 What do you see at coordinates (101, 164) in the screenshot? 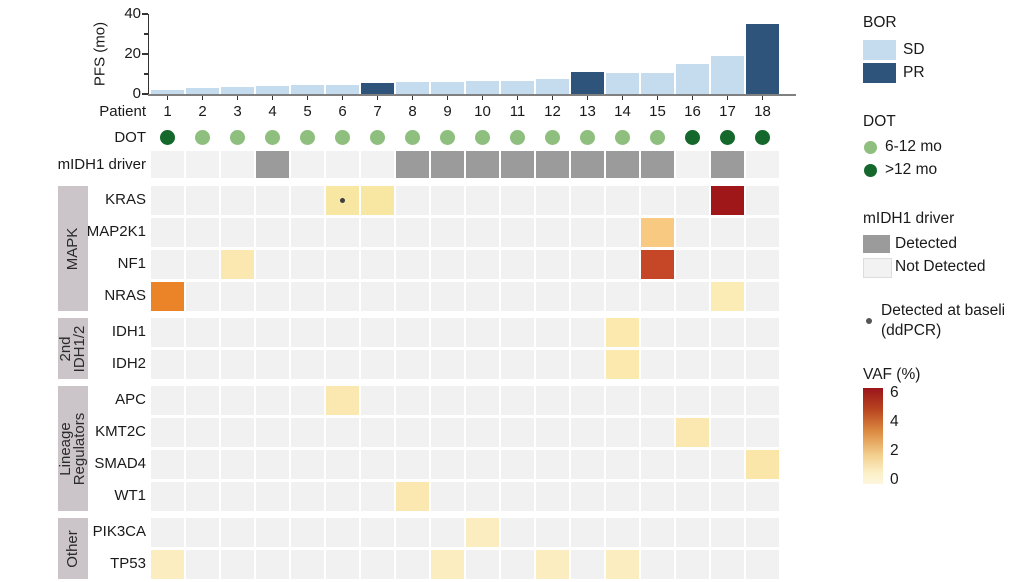
I see `midh1-row-label: mIDH1 driver` at bounding box center [101, 164].